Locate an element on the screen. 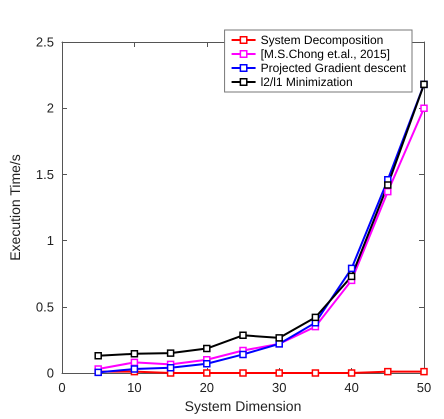 This screenshot has height=419, width=444. y-tick-label: 1 is located at coordinates (50, 240).